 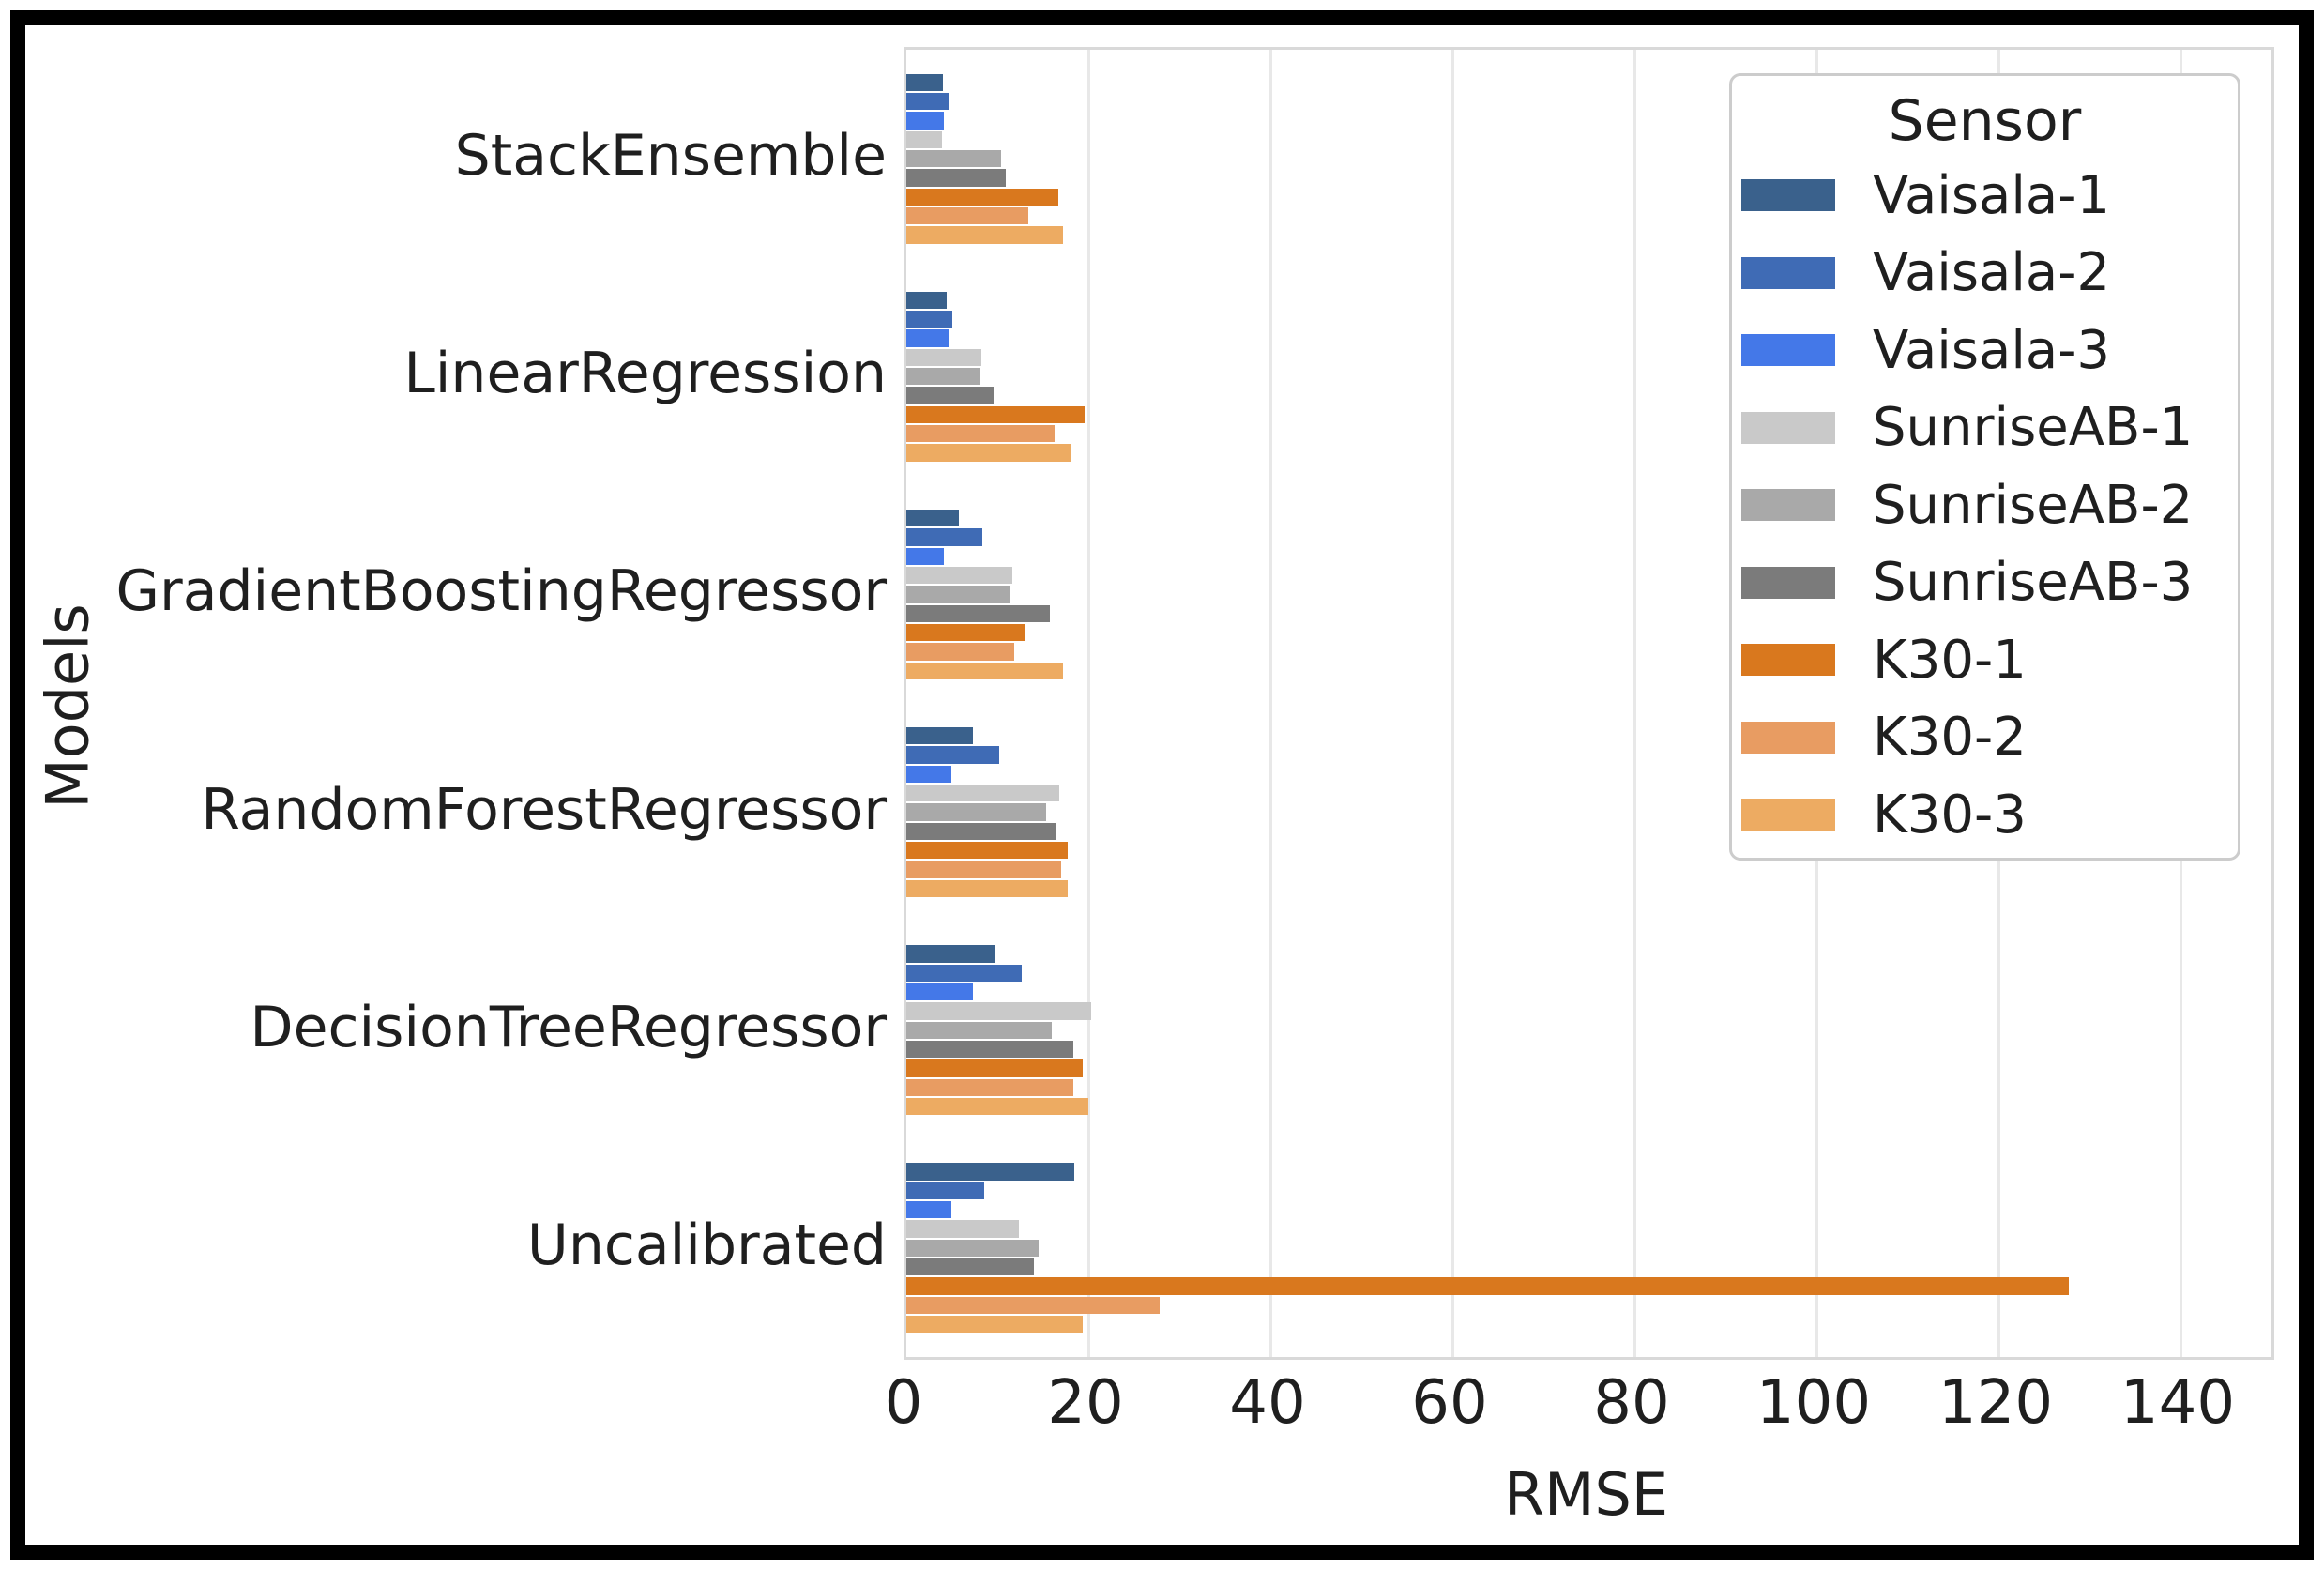 I want to click on legend-entry-Vaisala-2: Vaisala-2, so click(x=1985, y=273).